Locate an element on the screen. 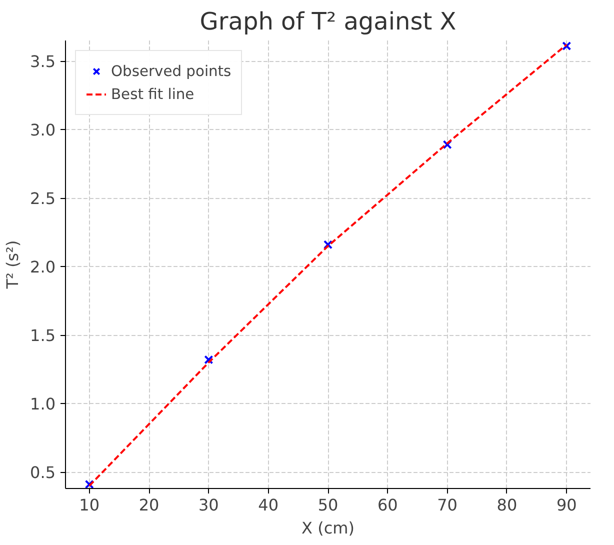 This screenshot has width=614, height=545. x-tick-label: 90 is located at coordinates (566, 505).